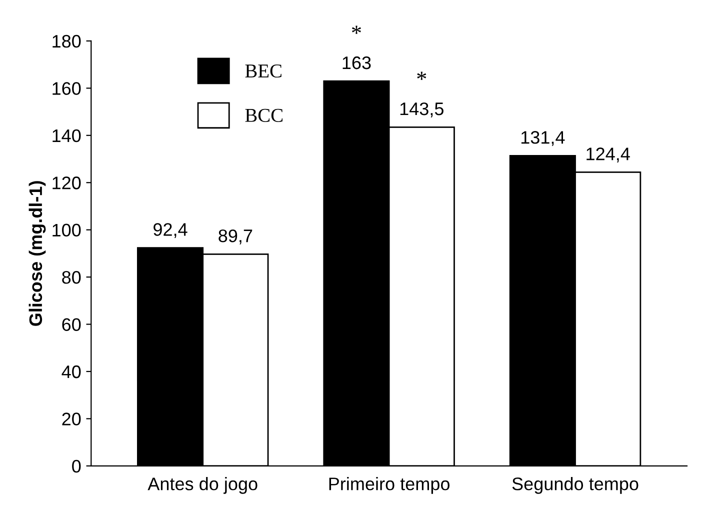 The image size is (701, 512). What do you see at coordinates (389, 485) in the screenshot?
I see `x-tick-label: Primeiro tempo` at bounding box center [389, 485].